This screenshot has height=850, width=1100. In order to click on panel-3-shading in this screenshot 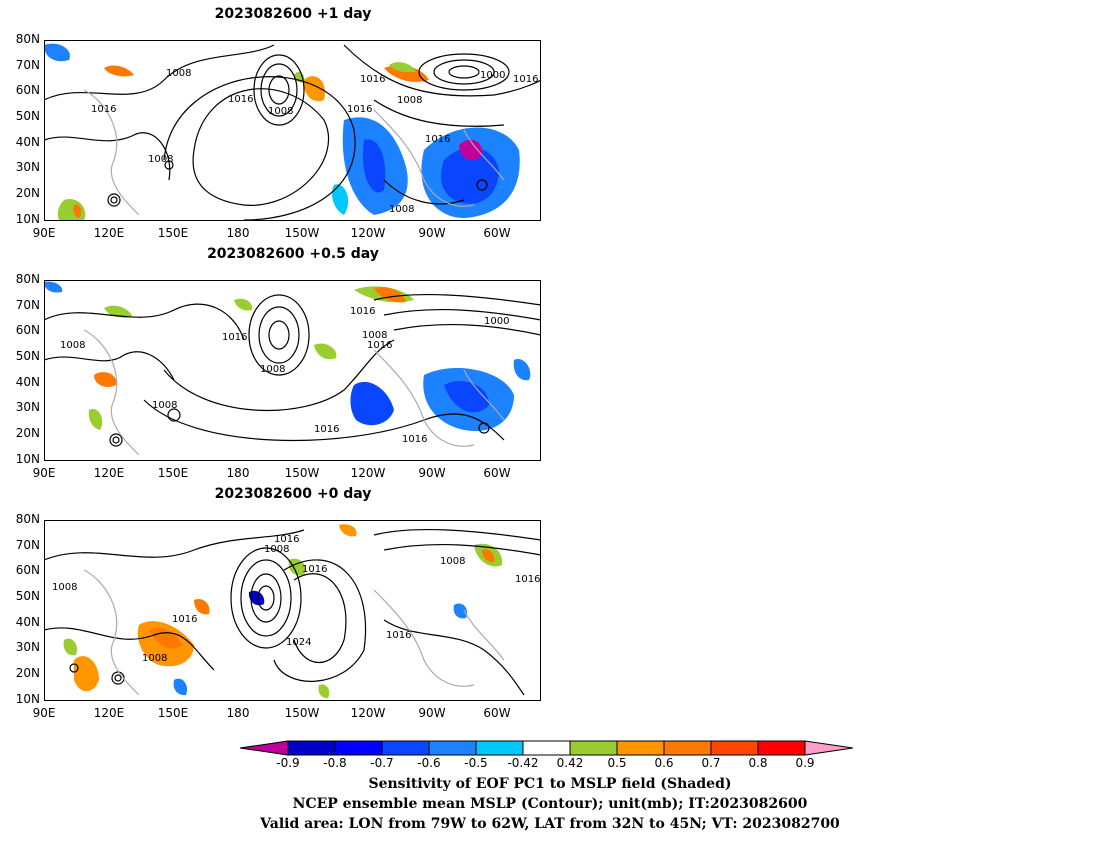, I will do `click(283, 611)`.